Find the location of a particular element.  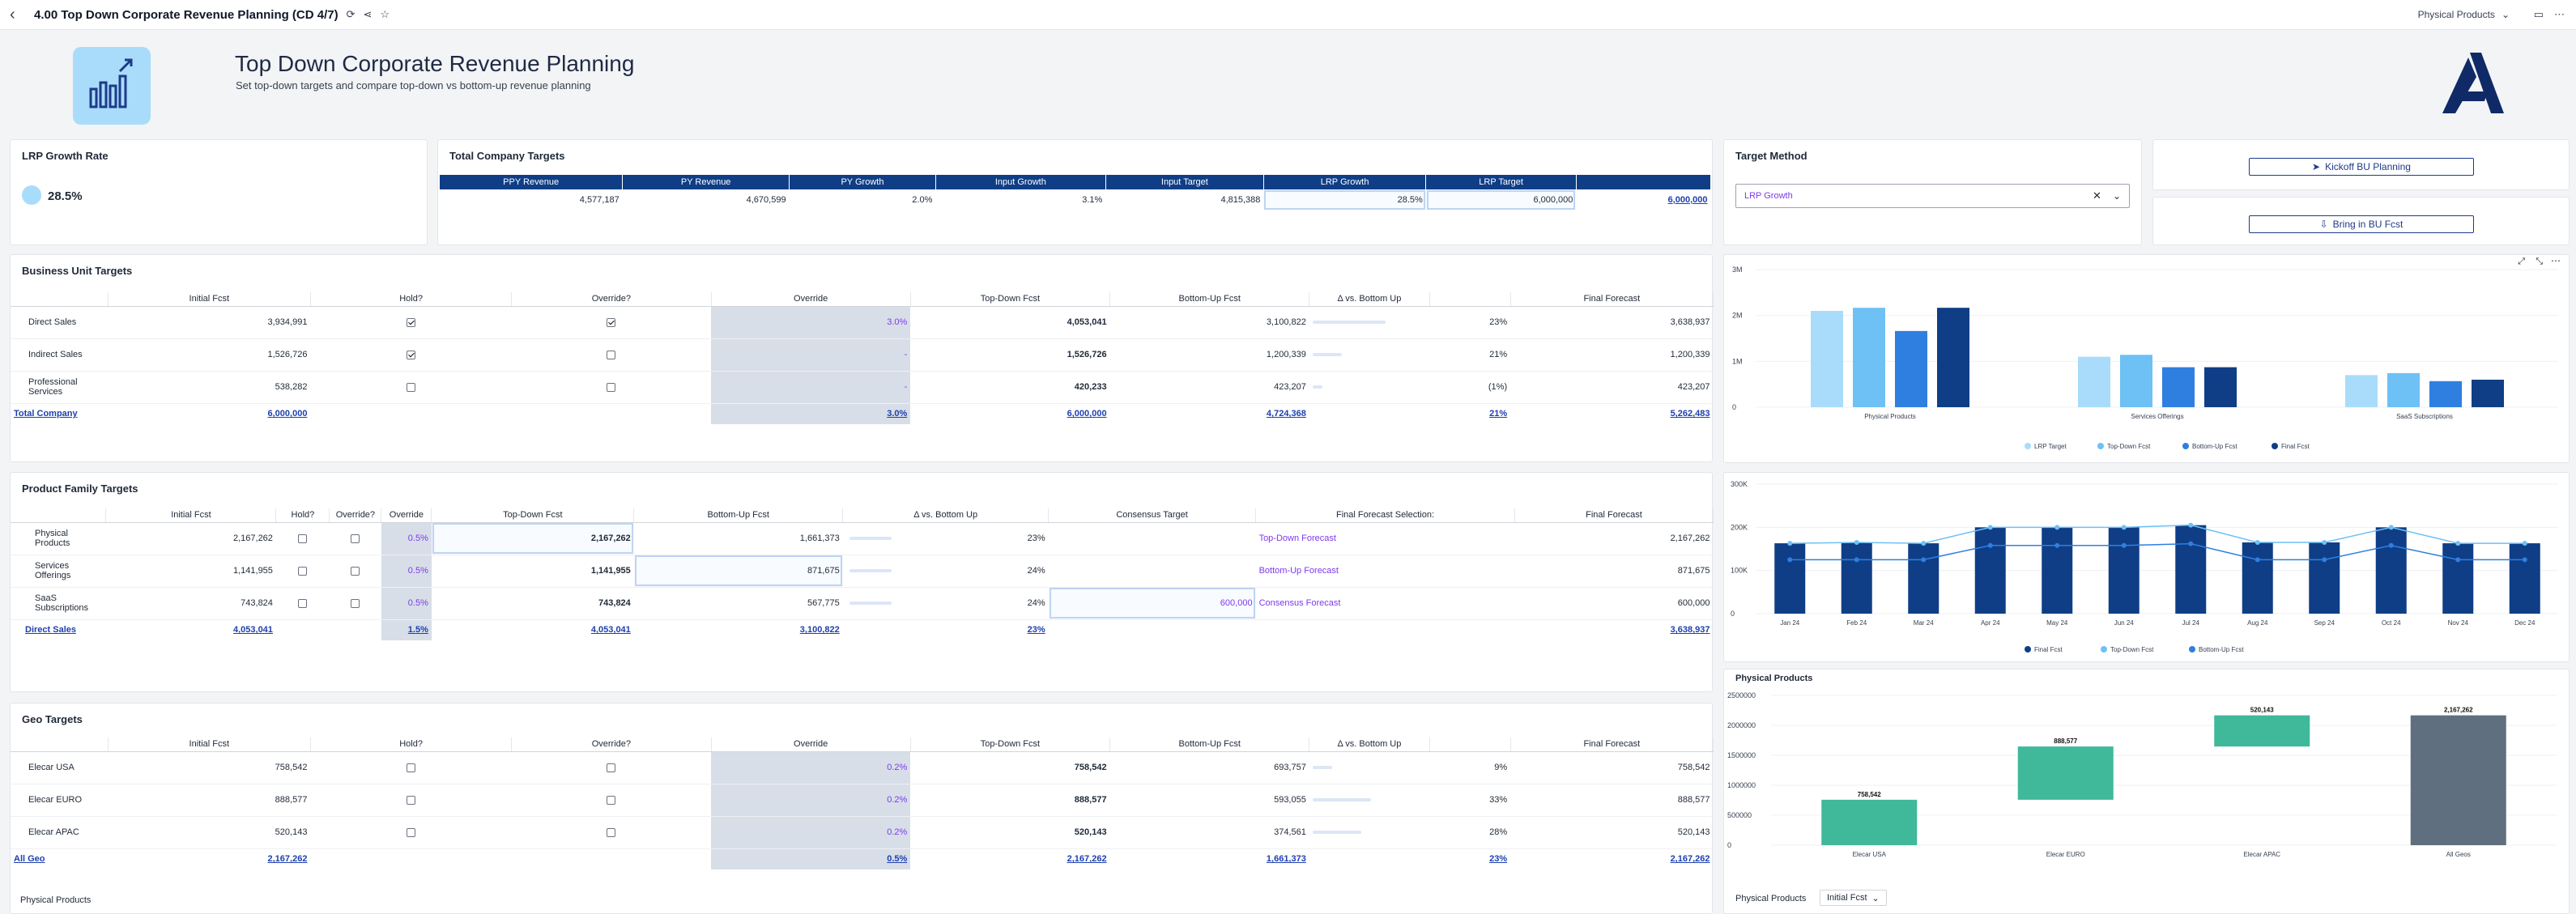

bu-total-name-cell: Total Company is located at coordinates (60, 413).